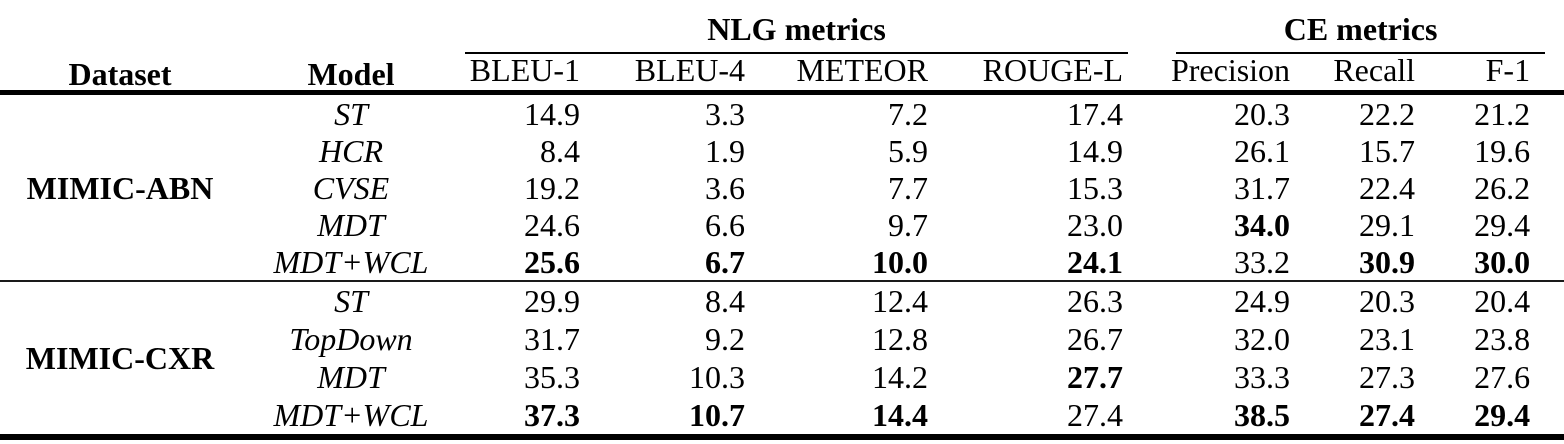 This screenshot has height=444, width=1564. What do you see at coordinates (1262, 224) in the screenshot?
I see `metric-value-cell: 34.0` at bounding box center [1262, 224].